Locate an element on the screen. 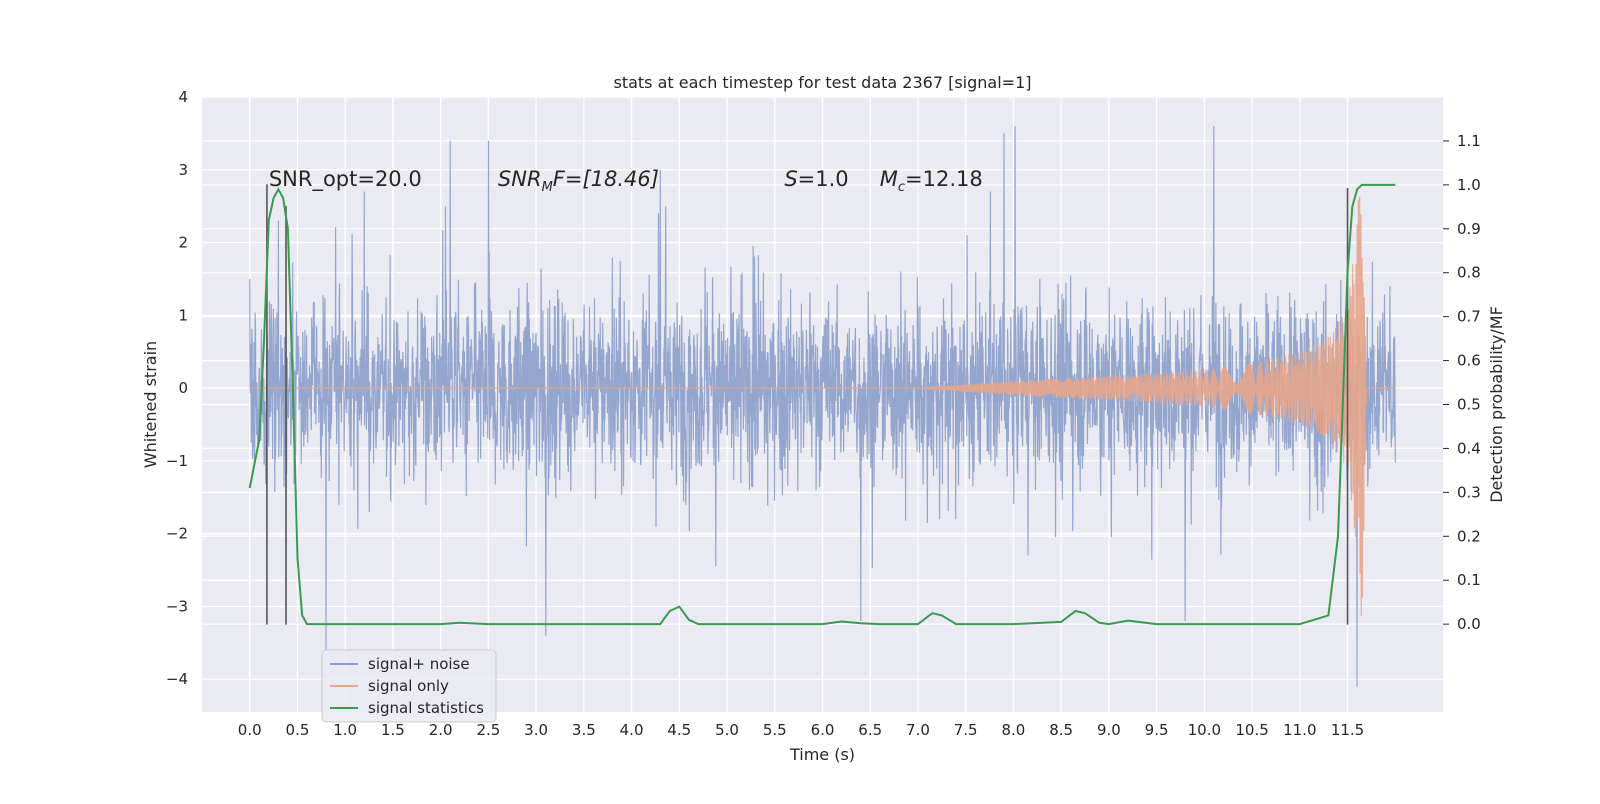 This screenshot has height=804, width=1600. x-tick-label: 8.5 is located at coordinates (1061, 730).